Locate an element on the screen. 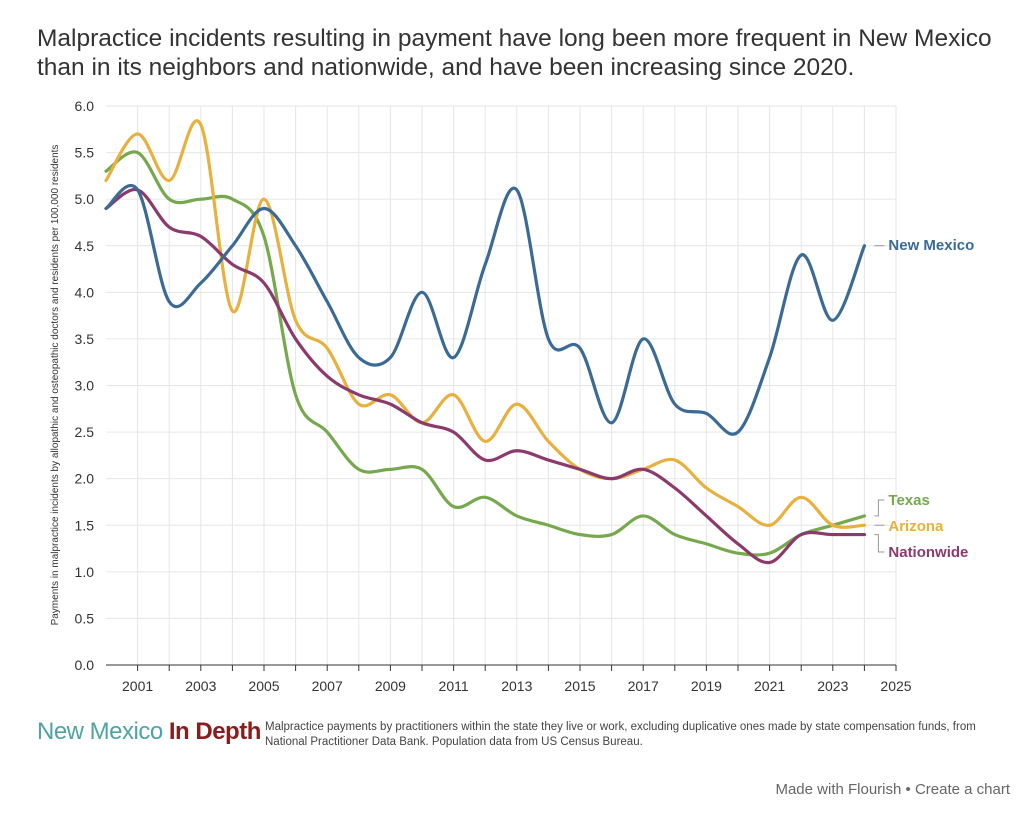 The image size is (1024, 816). flourish-credit: Made with Flourish • Create a chart is located at coordinates (892, 789).